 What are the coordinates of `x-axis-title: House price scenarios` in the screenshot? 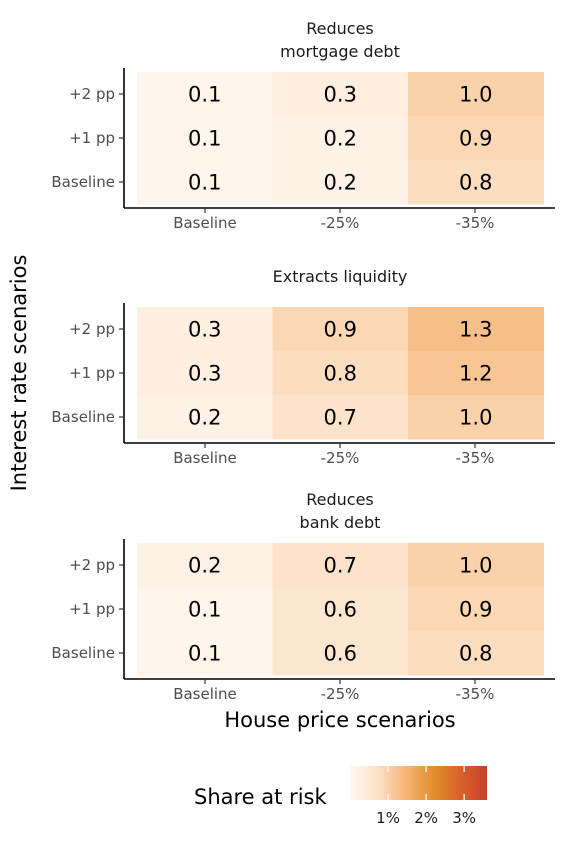 It's located at (339, 720).